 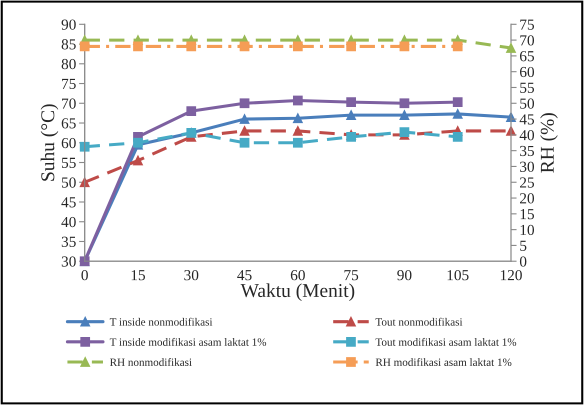 What do you see at coordinates (69, 44) in the screenshot?
I see `y-tick-label: 85` at bounding box center [69, 44].